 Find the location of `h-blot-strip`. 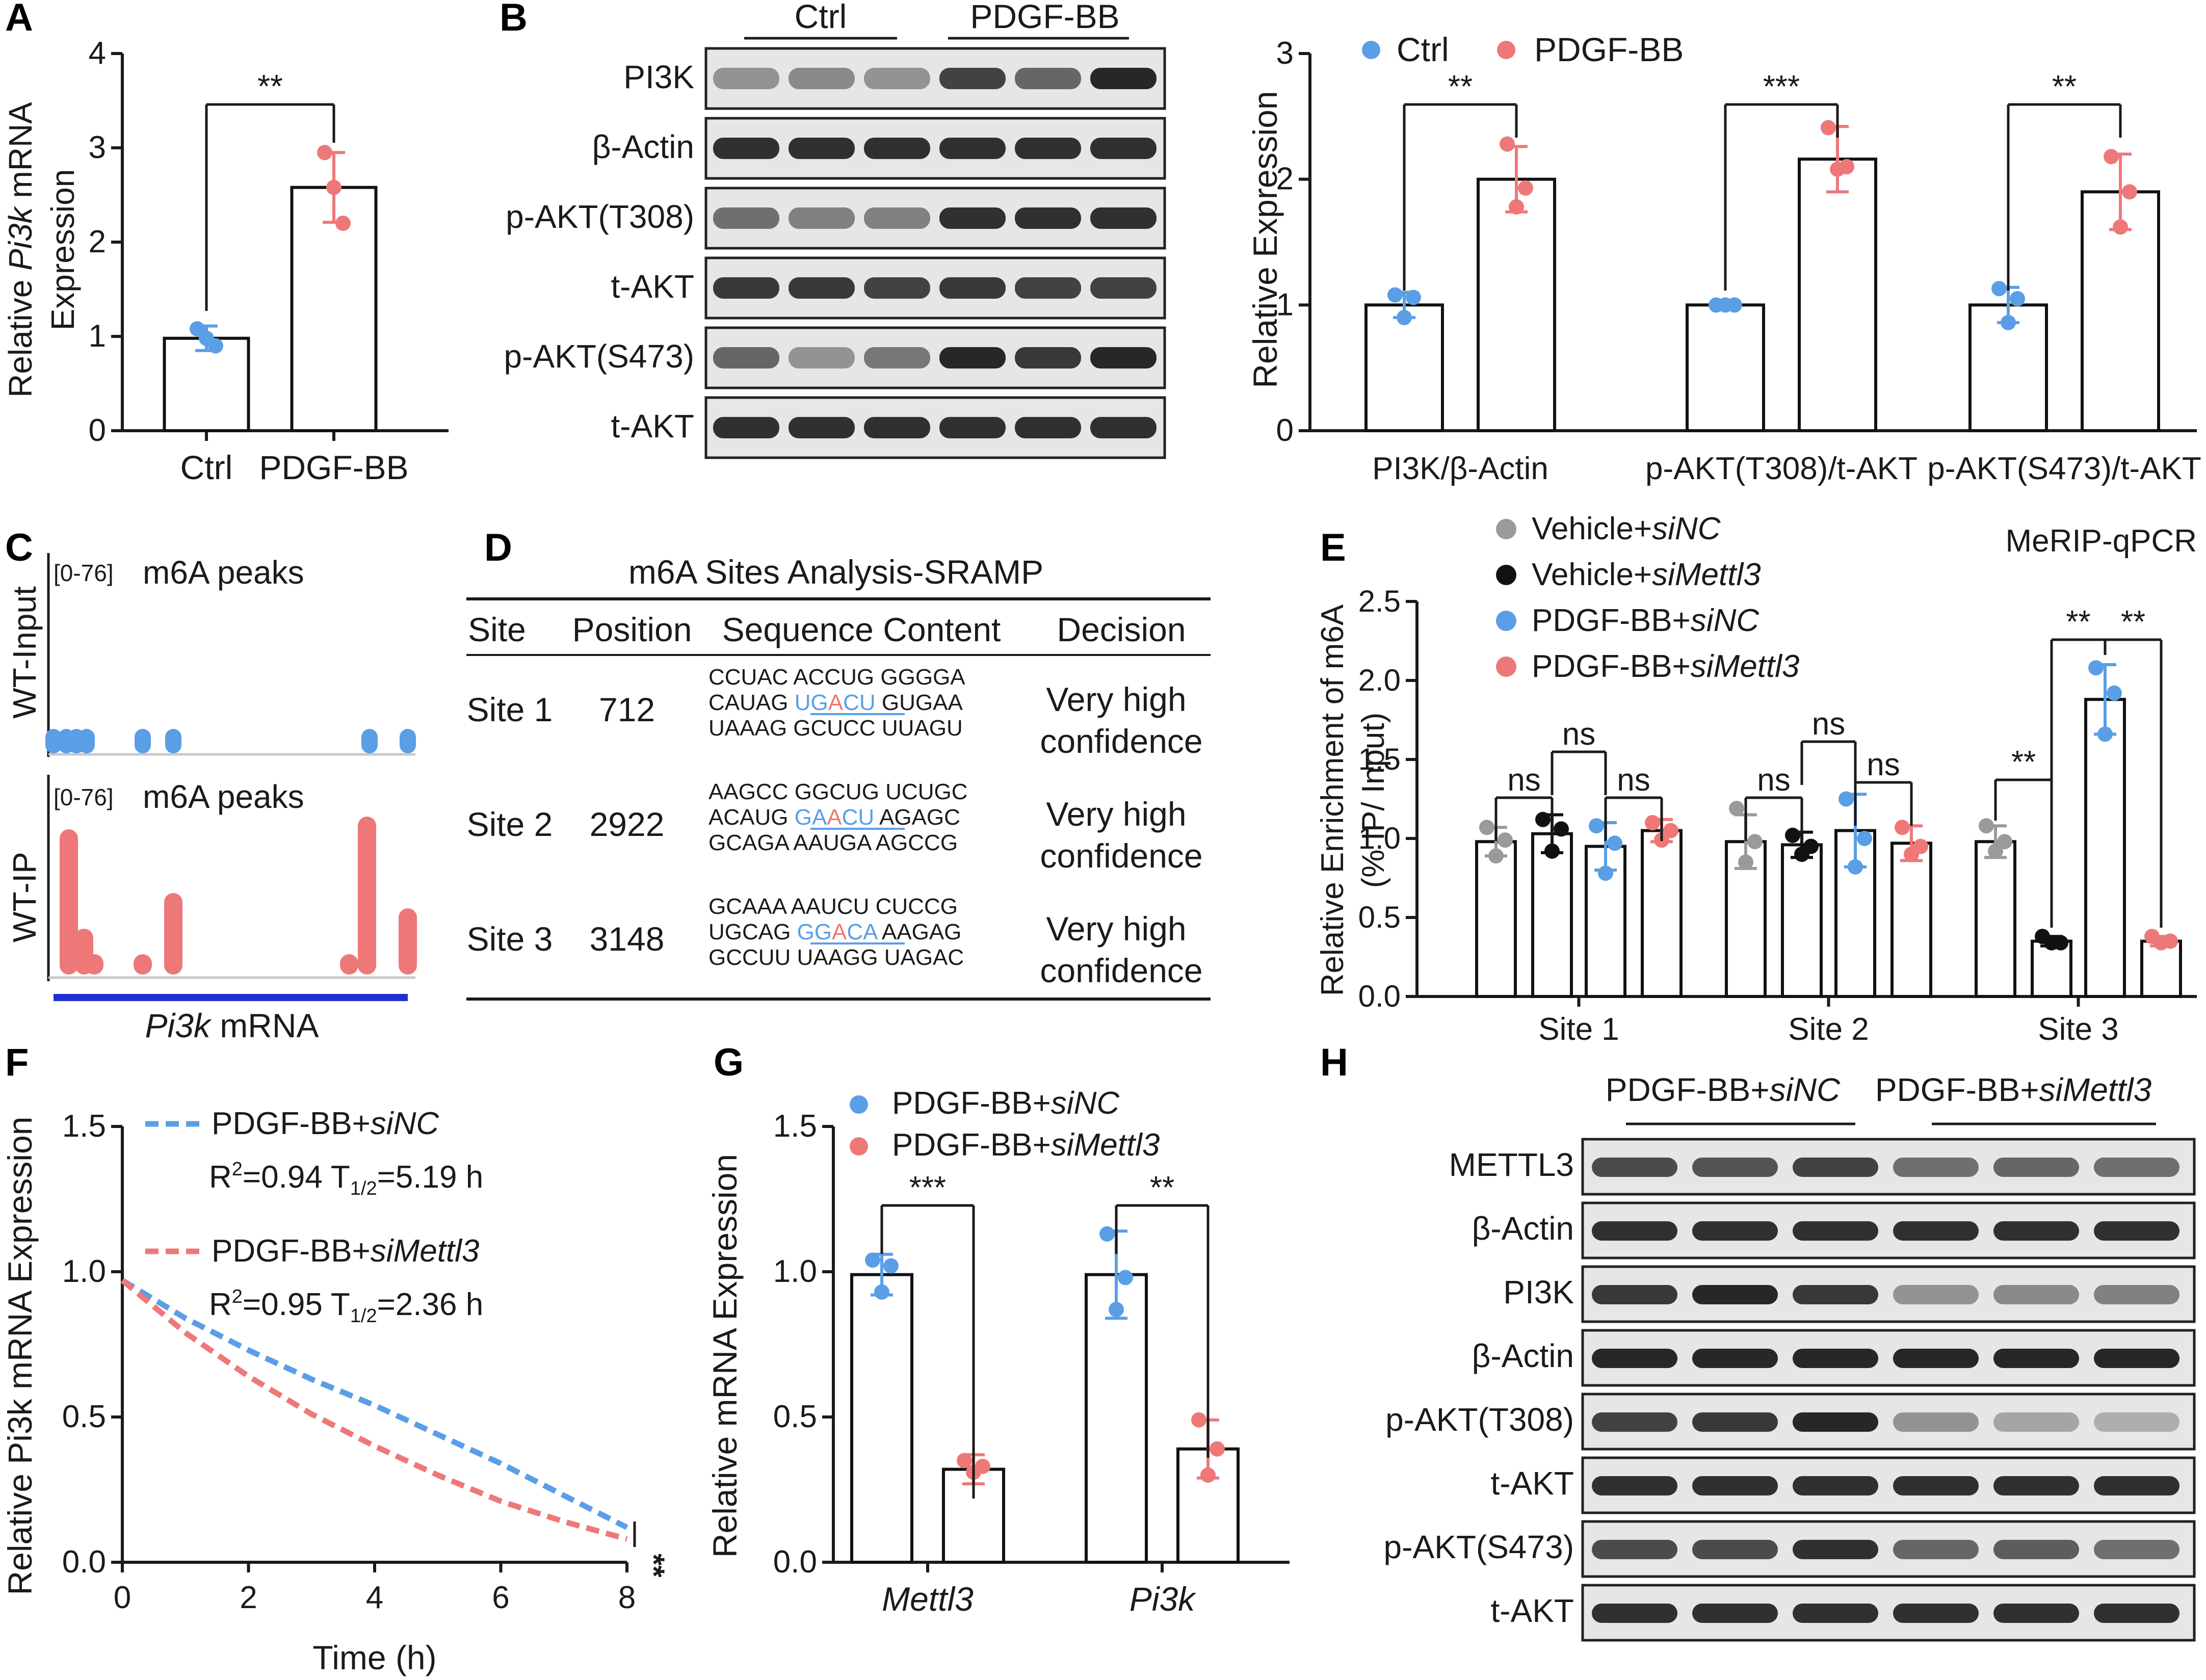

h-blot-strip is located at coordinates (1888, 1358).